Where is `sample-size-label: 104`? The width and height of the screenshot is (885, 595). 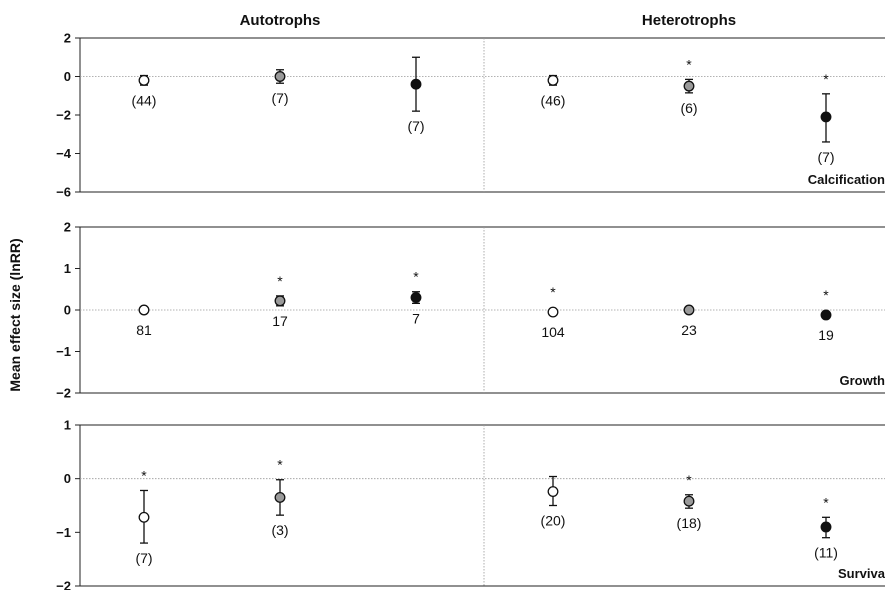 sample-size-label: 104 is located at coordinates (553, 332).